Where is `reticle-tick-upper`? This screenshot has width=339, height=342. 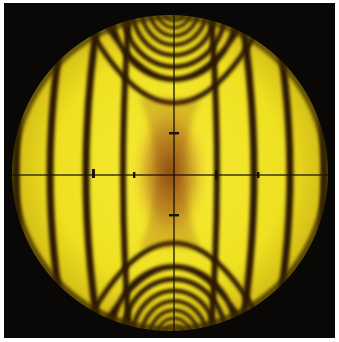 reticle-tick-upper is located at coordinates (174, 133).